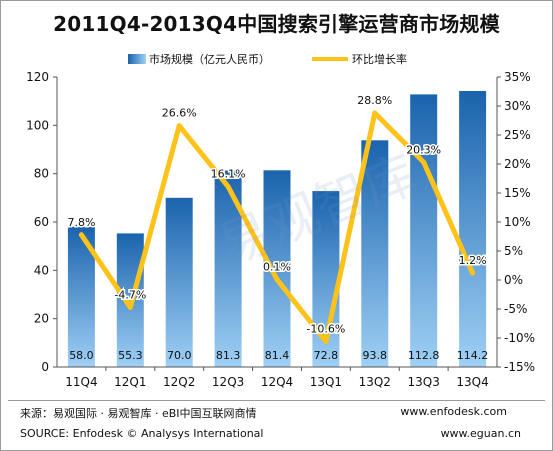 This screenshot has height=451, width=553. Describe the element at coordinates (375, 355) in the screenshot. I see `bar-value-label: 93.8` at that location.